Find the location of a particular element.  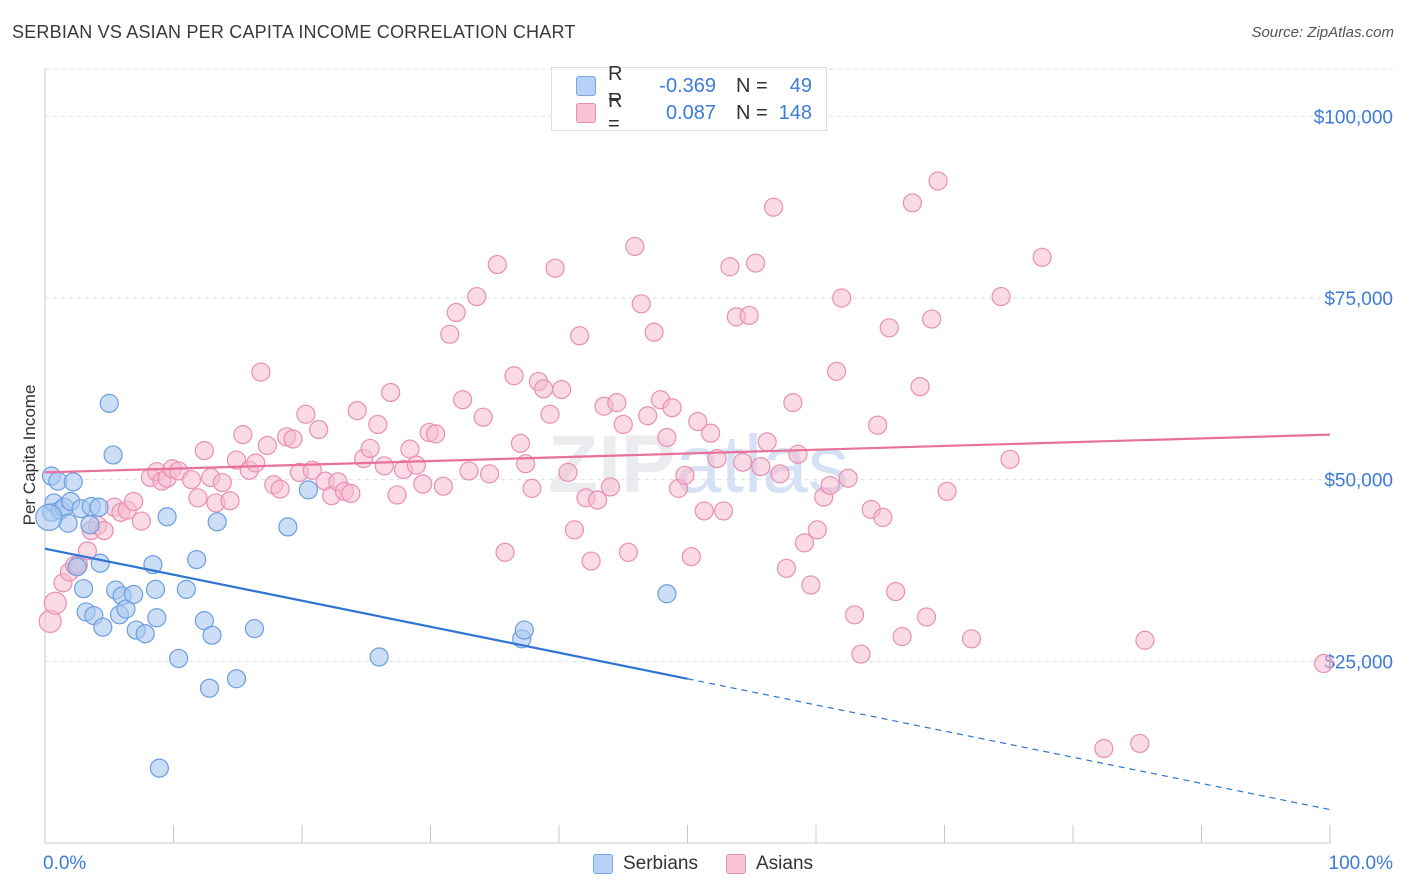

y-tick-label: $75,000 is located at coordinates (1358, 299).